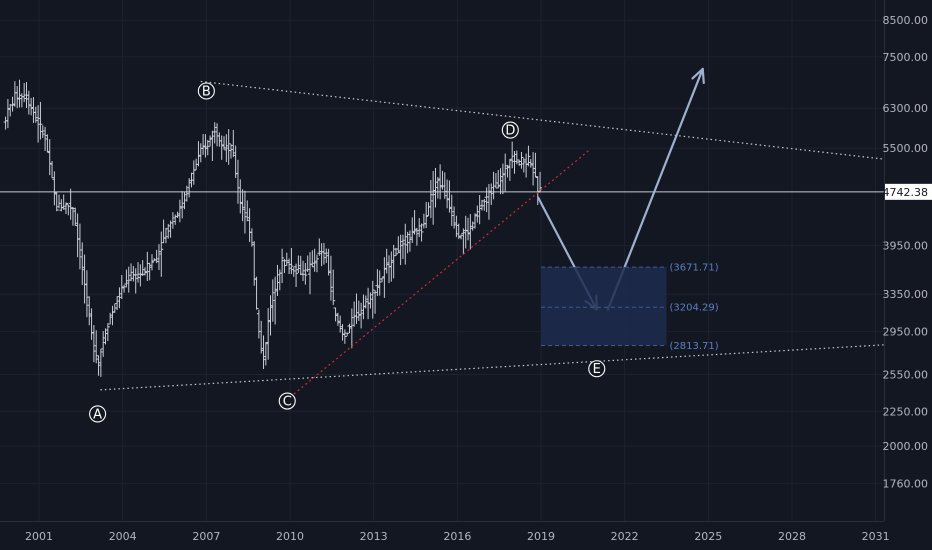  What do you see at coordinates (693, 268) in the screenshot?
I see `target-box-label: (3671.71)` at bounding box center [693, 268].